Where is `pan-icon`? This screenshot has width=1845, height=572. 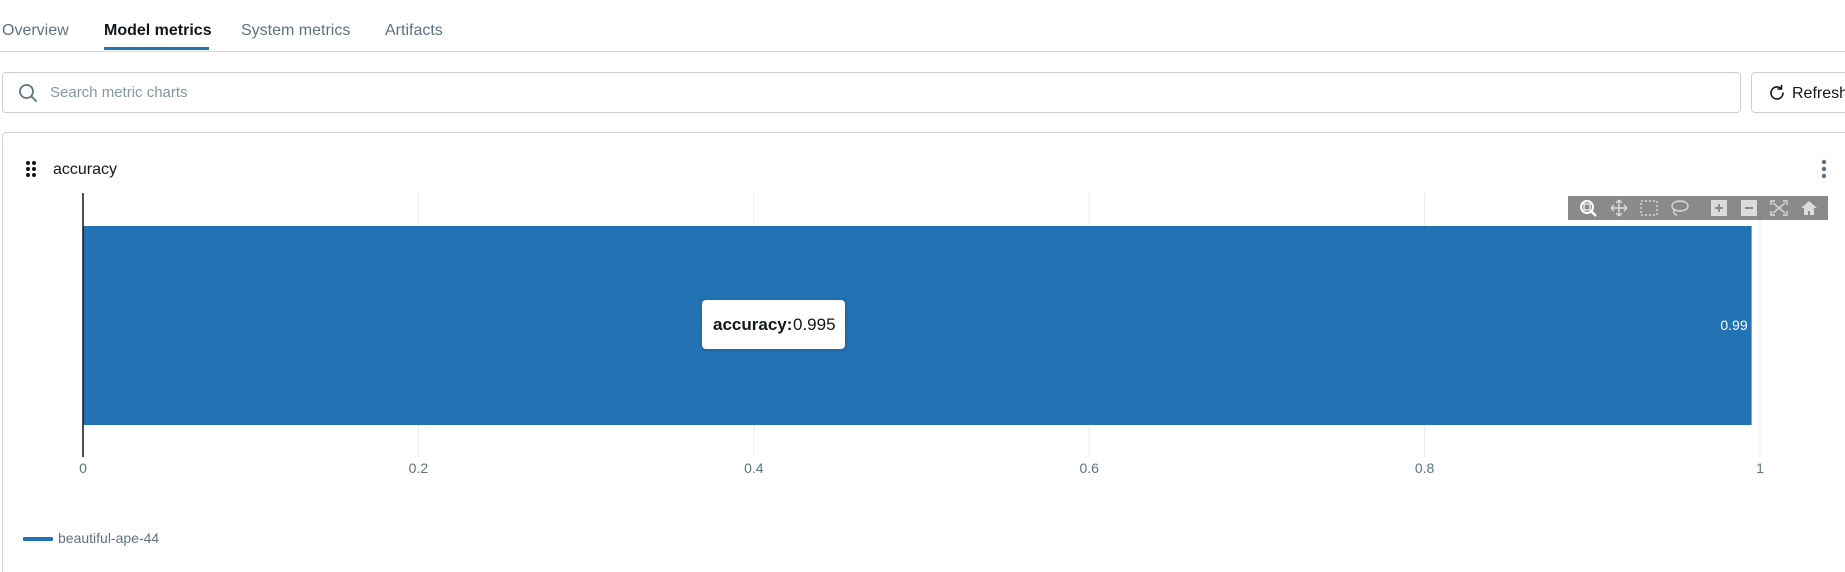
pan-icon is located at coordinates (1619, 208).